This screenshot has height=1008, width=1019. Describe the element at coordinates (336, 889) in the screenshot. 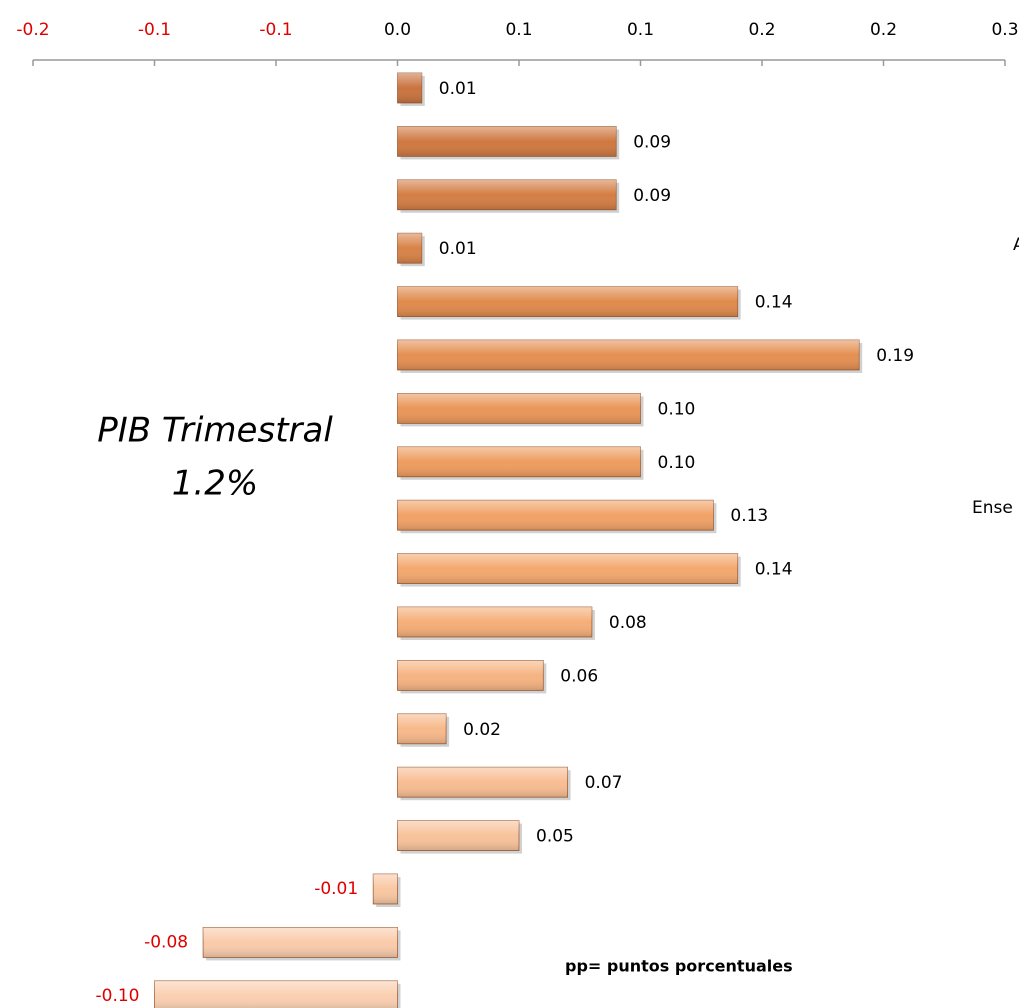

I see `value-label: -0.01` at that location.